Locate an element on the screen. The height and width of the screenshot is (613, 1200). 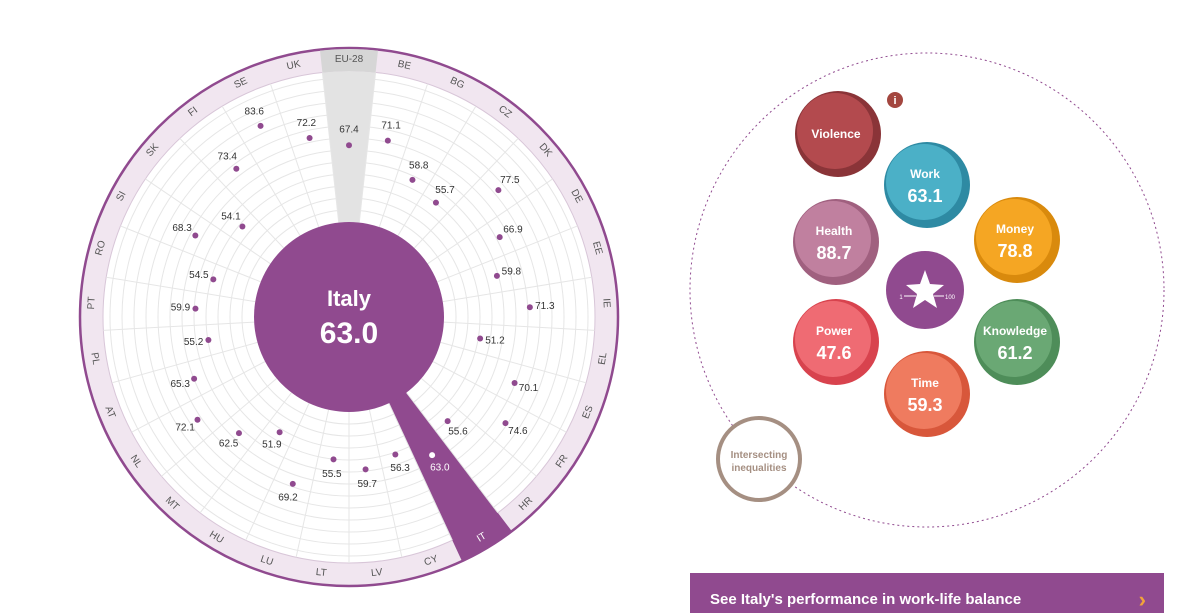
info-icon-glyph: i is located at coordinates (894, 101).